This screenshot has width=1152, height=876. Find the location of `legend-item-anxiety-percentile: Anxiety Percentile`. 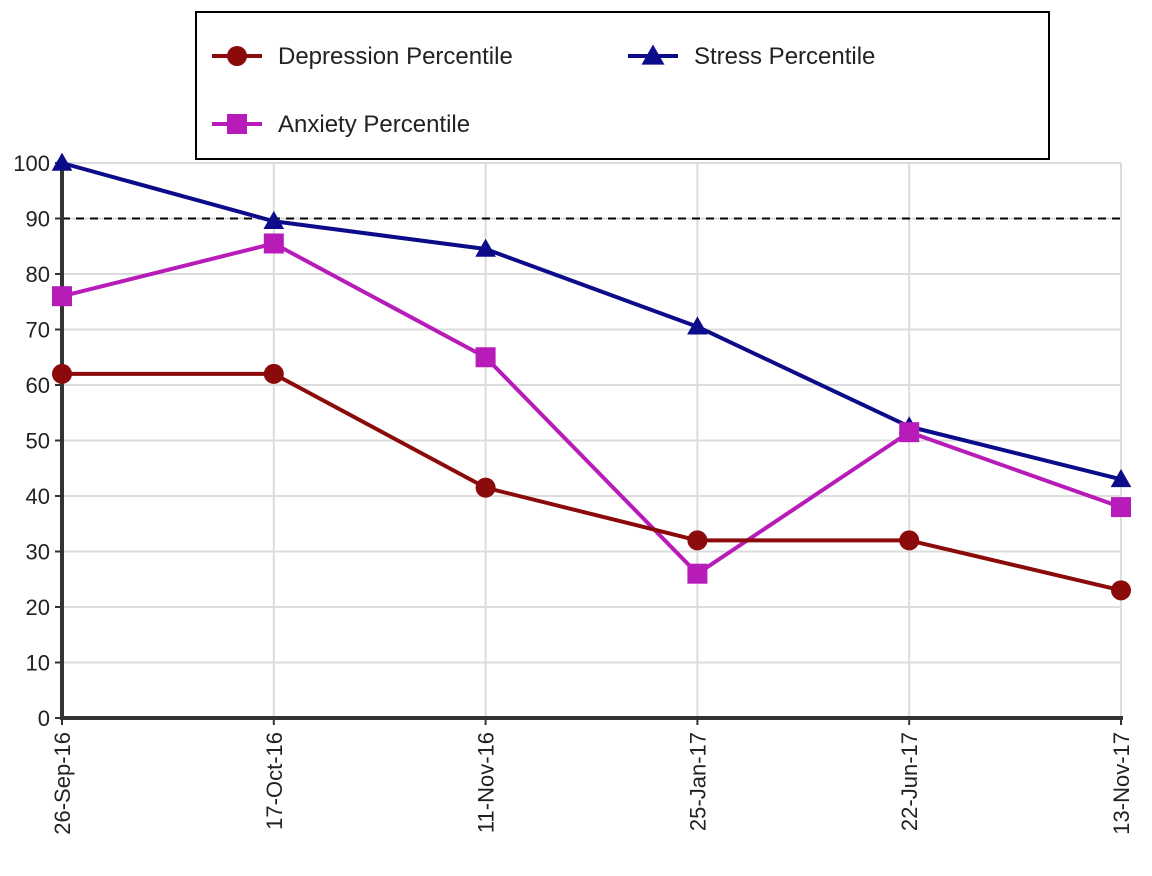

legend-item-anxiety-percentile: Anxiety Percentile is located at coordinates (341, 124).